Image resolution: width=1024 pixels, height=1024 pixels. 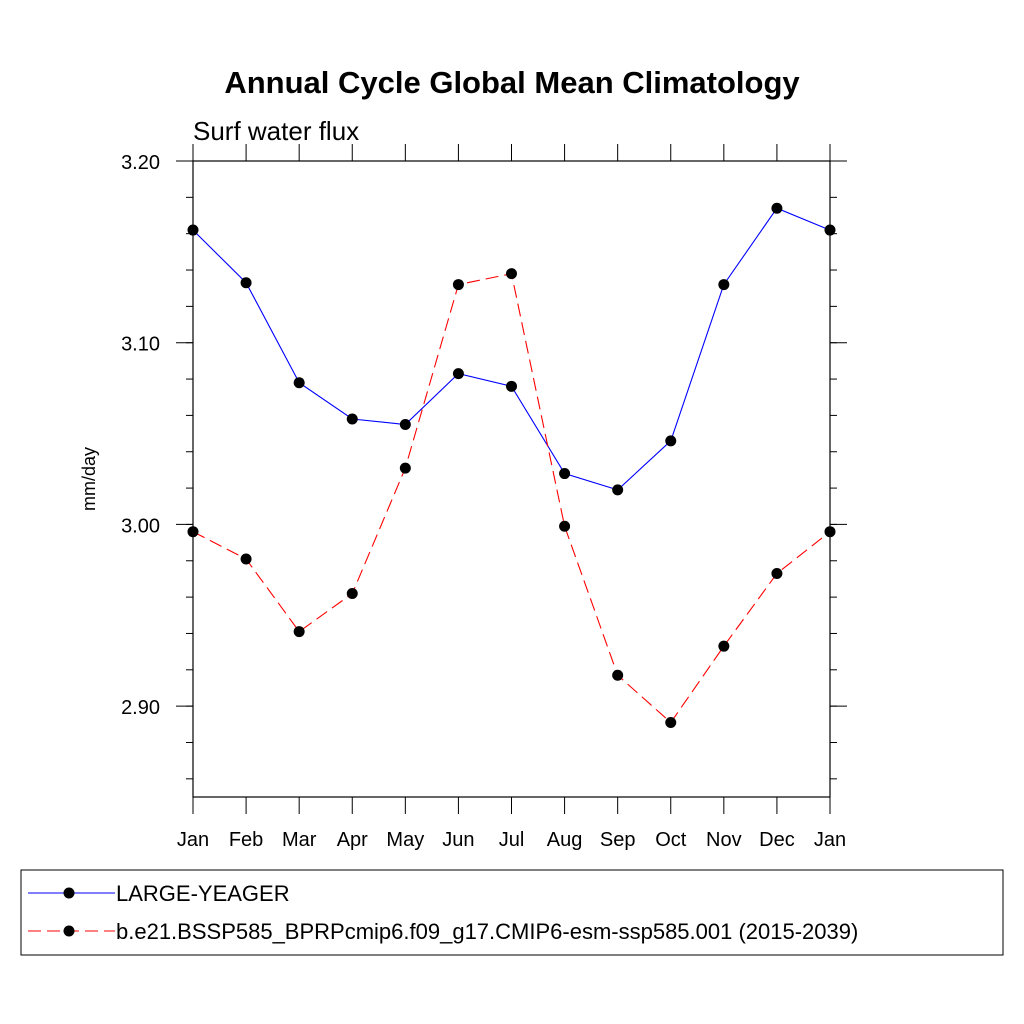 What do you see at coordinates (405, 840) in the screenshot?
I see `x-tick-label: May` at bounding box center [405, 840].